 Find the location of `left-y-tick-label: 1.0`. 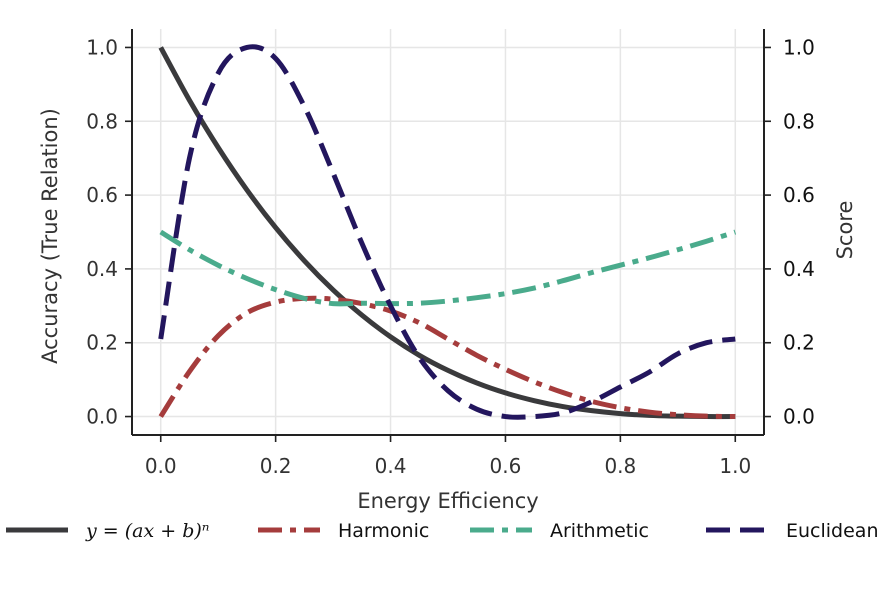

left-y-tick-label: 1.0 is located at coordinates (102, 47).